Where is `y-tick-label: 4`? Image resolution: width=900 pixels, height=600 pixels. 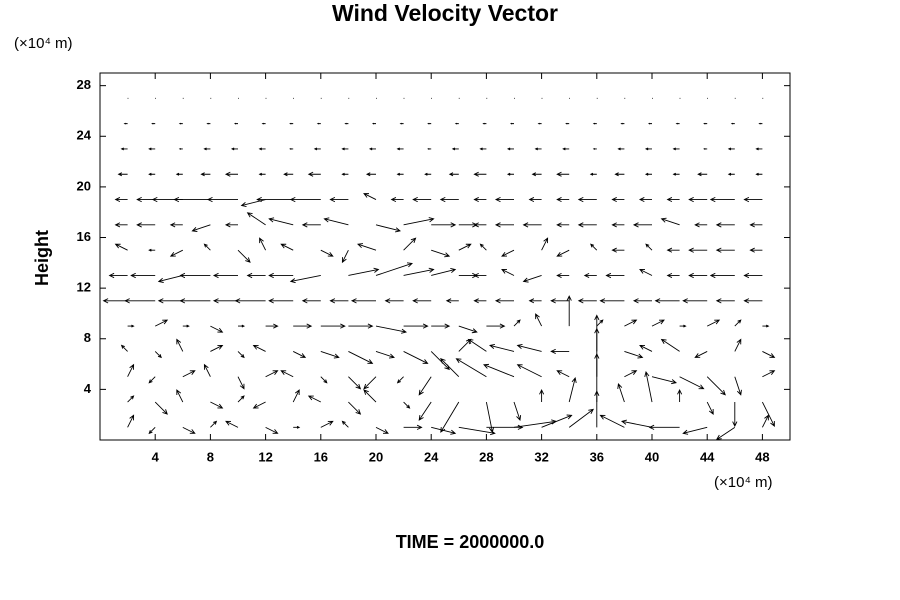
y-tick-label: 4 is located at coordinates (88, 388).